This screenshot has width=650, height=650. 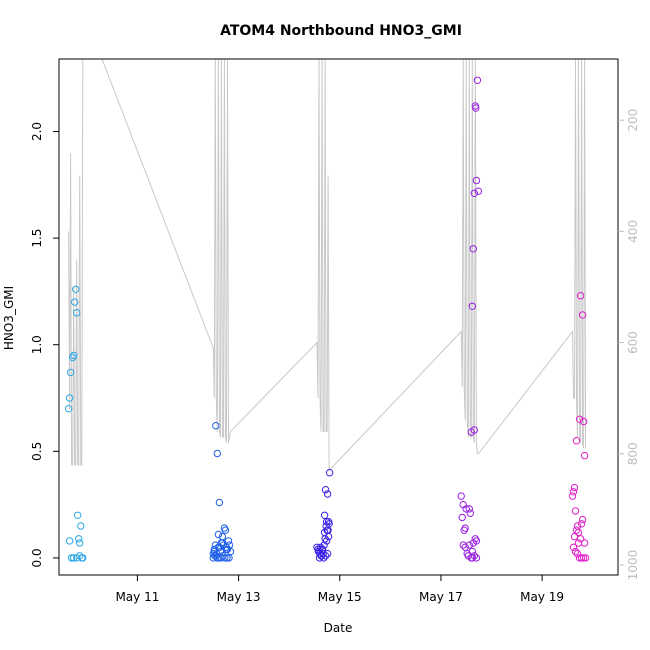 What do you see at coordinates (37, 238) in the screenshot?
I see `y-tick-label: 1.5` at bounding box center [37, 238].